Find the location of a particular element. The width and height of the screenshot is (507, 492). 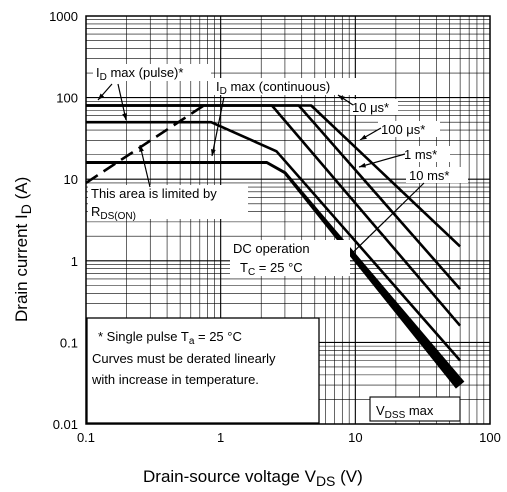

note-line-3: with increase in temperature. is located at coordinates (175, 379).